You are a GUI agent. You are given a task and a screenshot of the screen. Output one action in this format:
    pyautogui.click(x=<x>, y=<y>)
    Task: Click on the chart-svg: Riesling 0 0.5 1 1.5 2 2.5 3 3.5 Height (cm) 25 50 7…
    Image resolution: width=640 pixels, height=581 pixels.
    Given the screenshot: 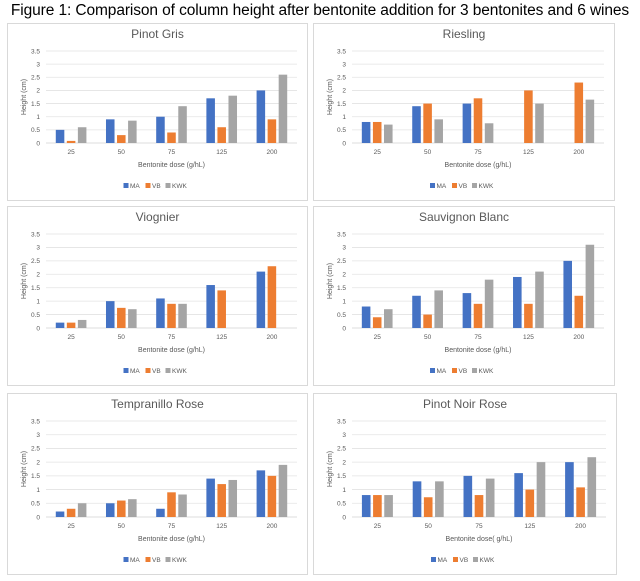 What is the action you would take?
    pyautogui.click(x=465, y=108)
    